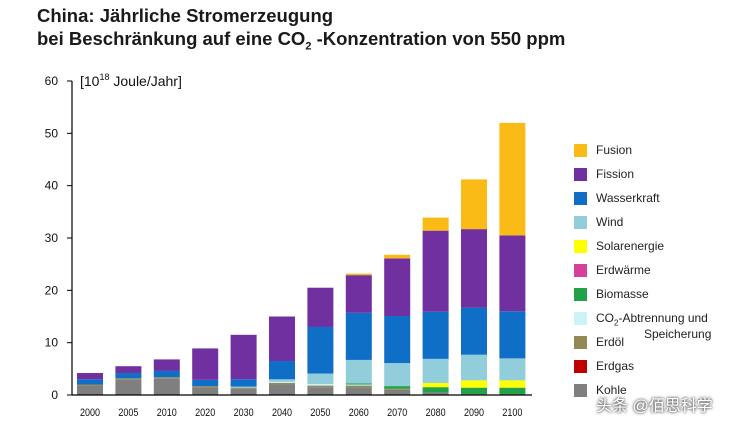 Image resolution: width=755 pixels, height=424 pixels. I want to click on y-tick-label: 40, so click(52, 186).